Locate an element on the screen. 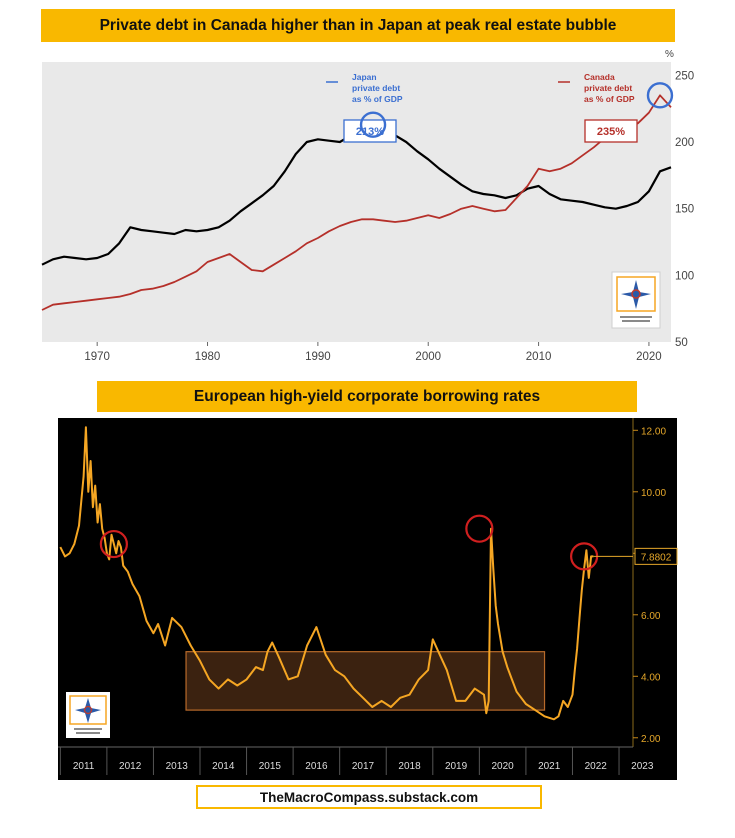  x-tick-label: 2012 is located at coordinates (130, 766).